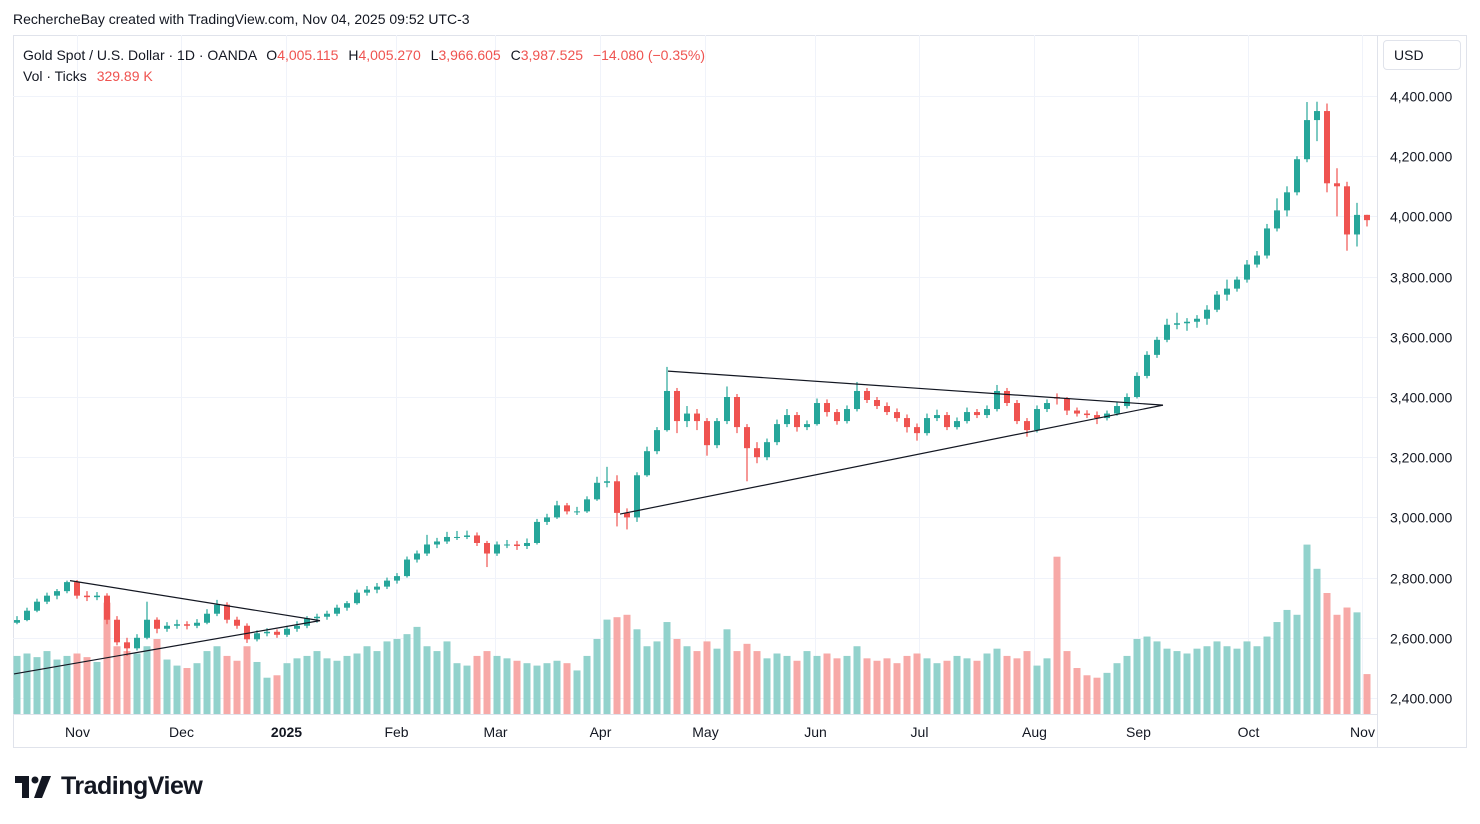  I want to click on open-value: 4,005.115, so click(308, 55).